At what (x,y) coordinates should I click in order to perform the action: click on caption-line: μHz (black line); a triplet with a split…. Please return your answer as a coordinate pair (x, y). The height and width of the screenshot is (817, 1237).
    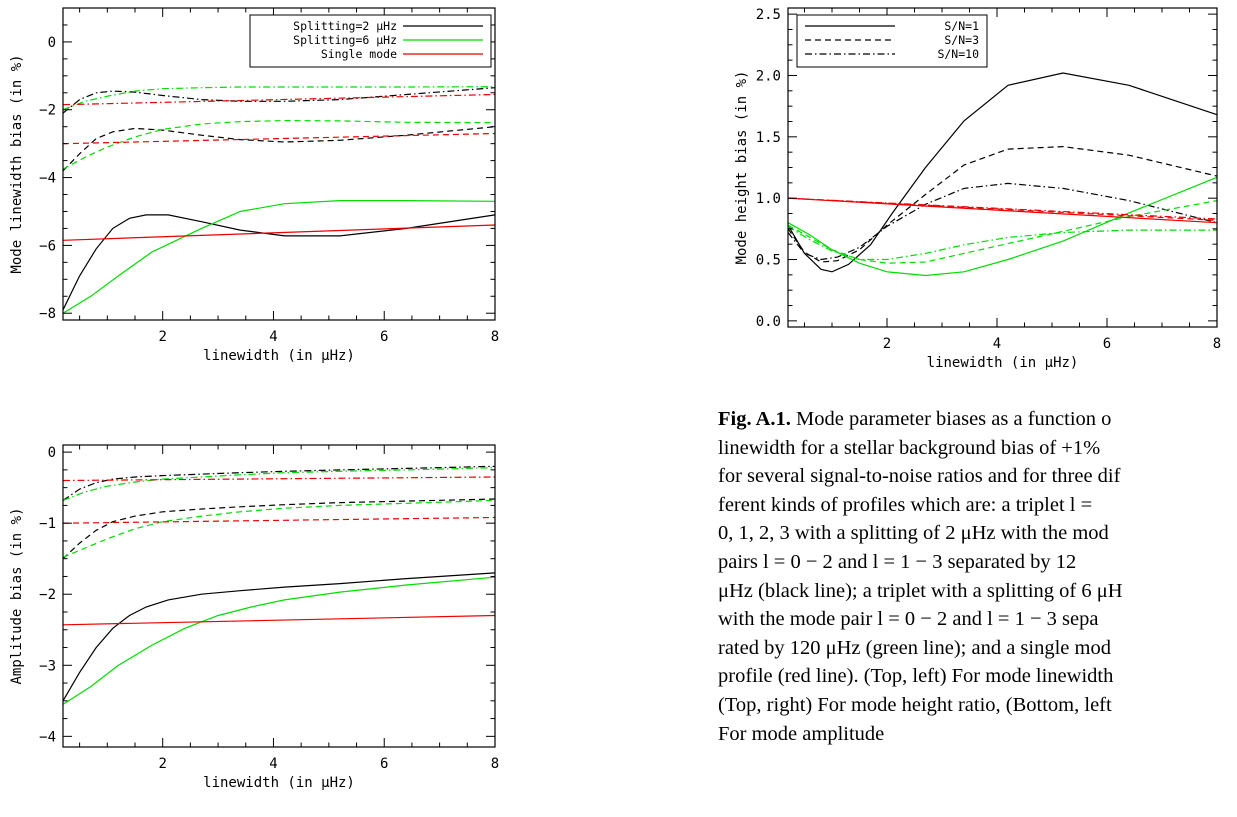
    Looking at the image, I should click on (920, 590).